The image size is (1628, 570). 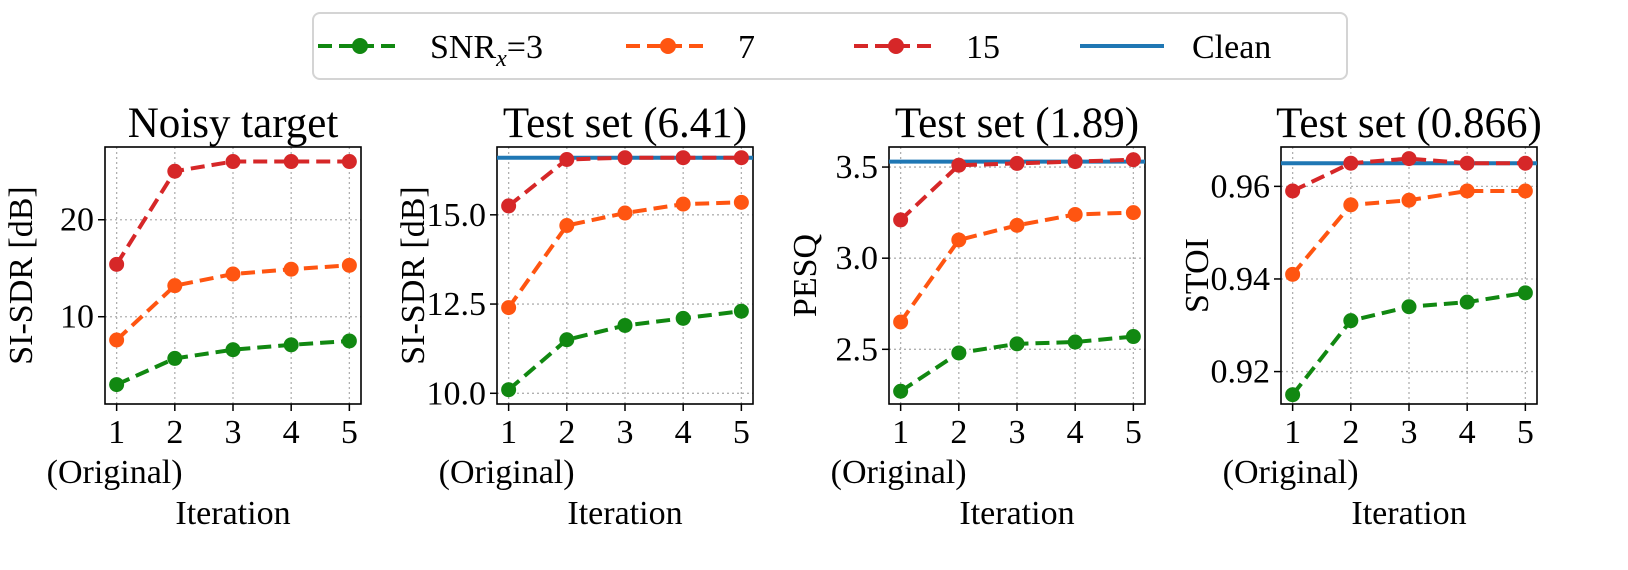 What do you see at coordinates (457, 393) in the screenshot?
I see `y-tick-label: 10.0` at bounding box center [457, 393].